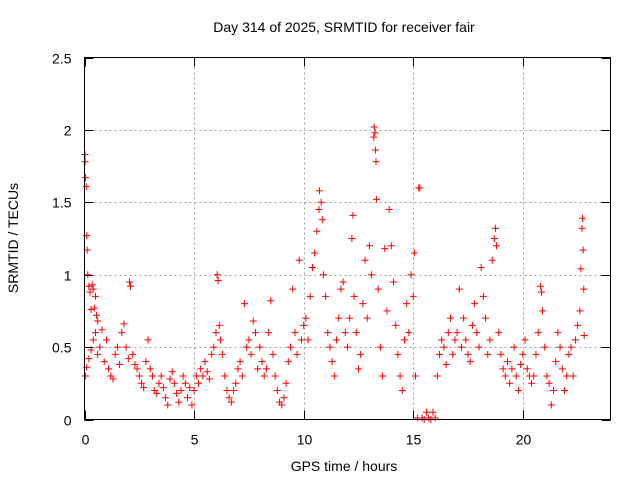 The width and height of the screenshot is (640, 480). Describe the element at coordinates (13, 238) in the screenshot. I see `y-axis-label: SRMTID / TECUs` at that location.